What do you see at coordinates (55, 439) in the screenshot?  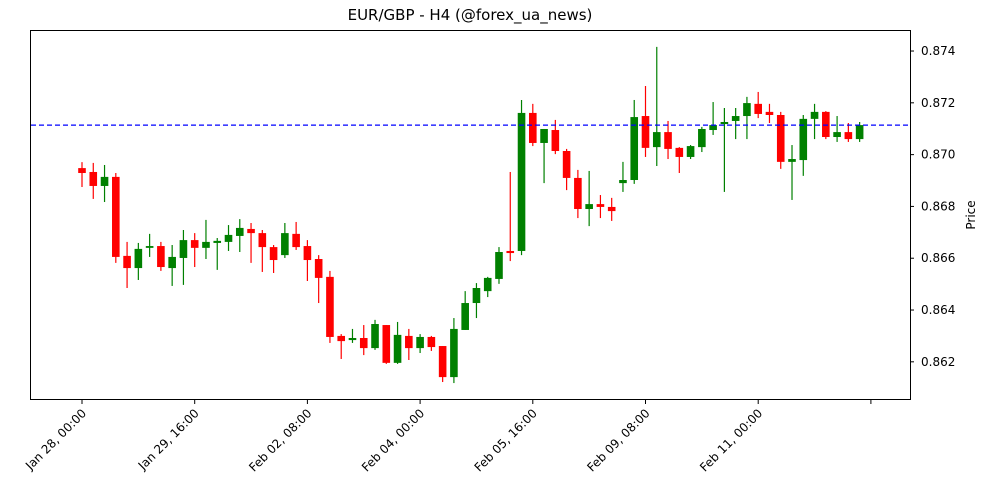 I see `x-tick-label: Jan 28, 00:00` at bounding box center [55, 439].